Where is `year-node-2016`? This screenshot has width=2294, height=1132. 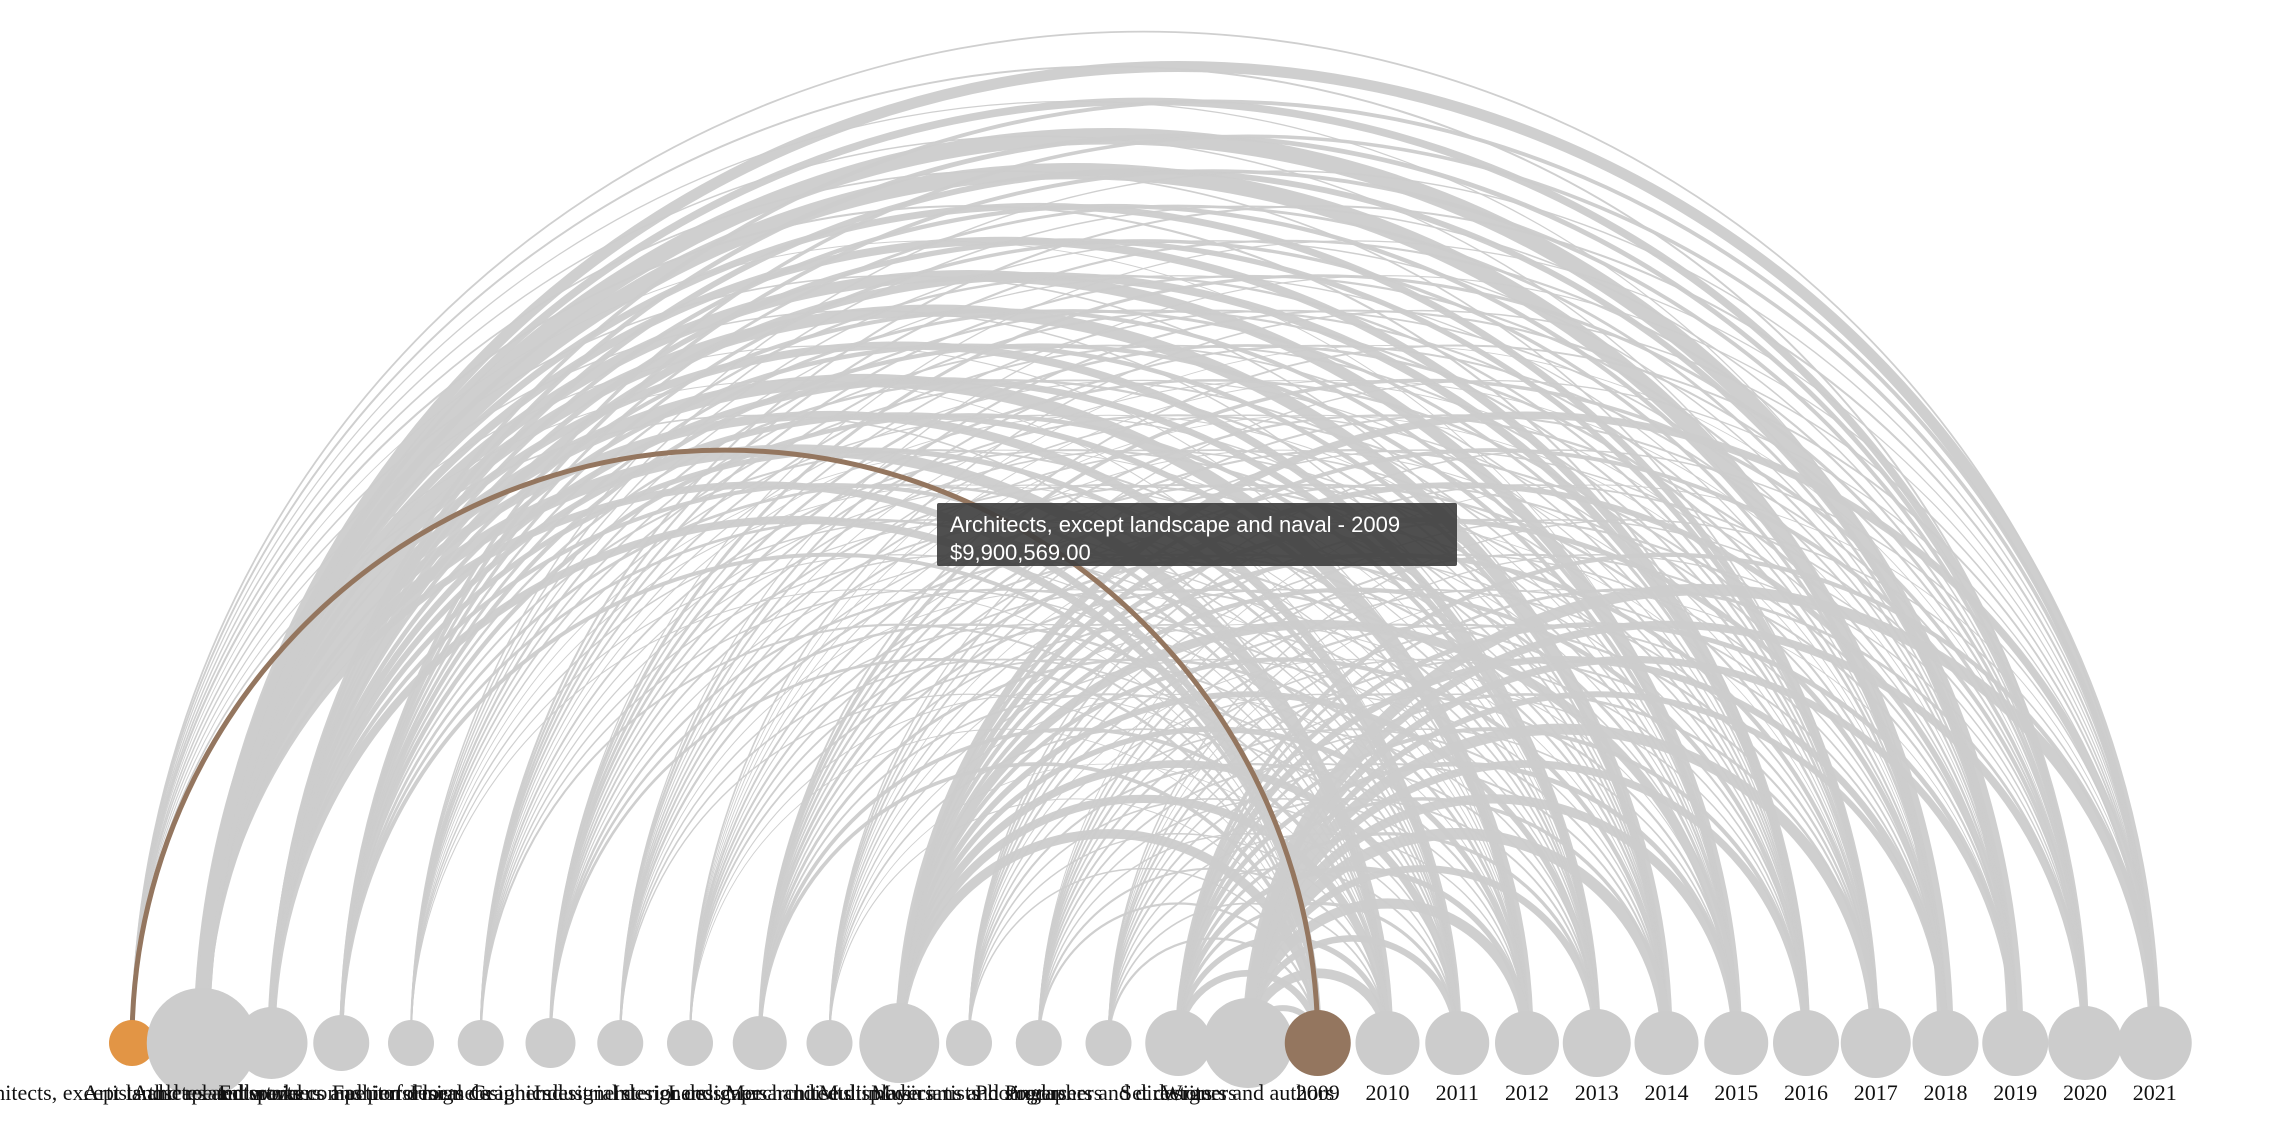 year-node-2016 is located at coordinates (1806, 1043).